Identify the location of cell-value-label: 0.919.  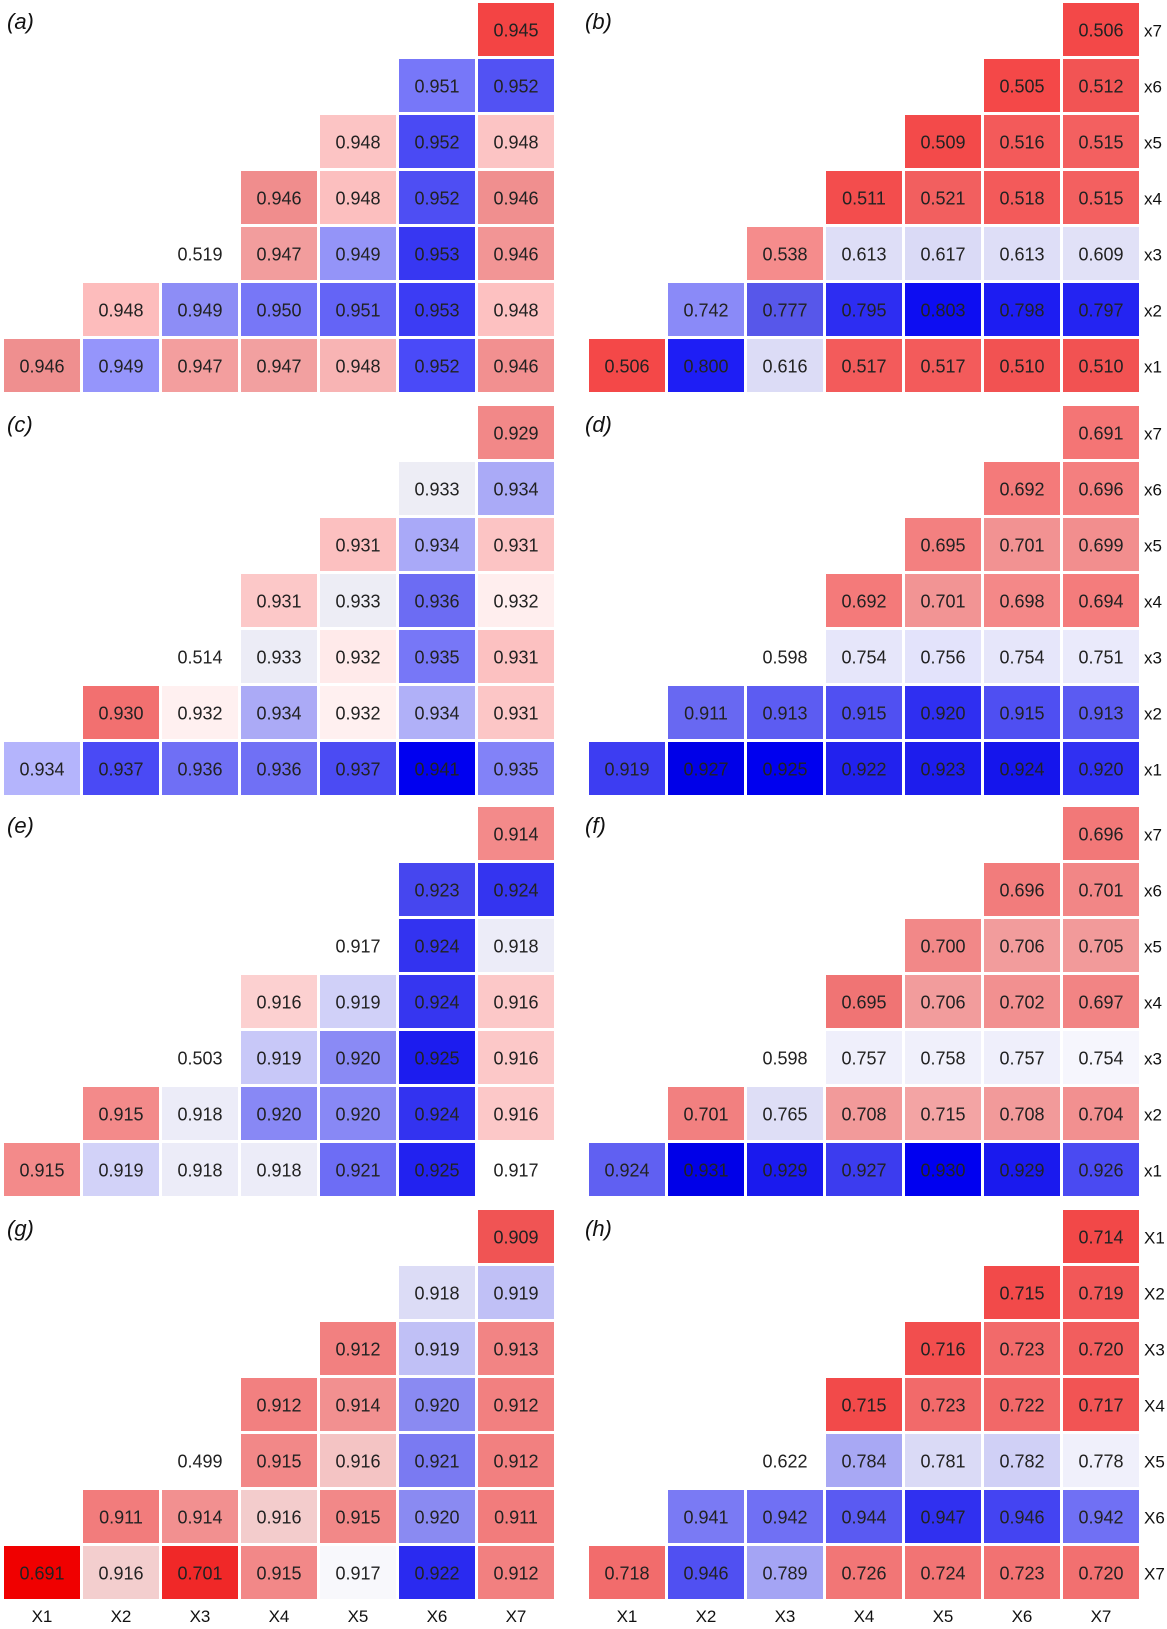
(436, 1350).